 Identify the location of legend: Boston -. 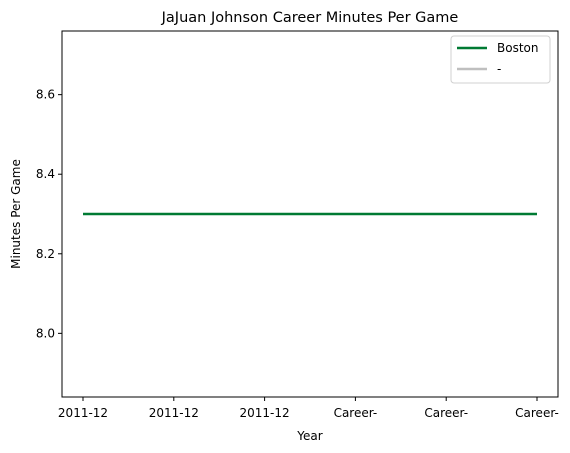
(500, 59).